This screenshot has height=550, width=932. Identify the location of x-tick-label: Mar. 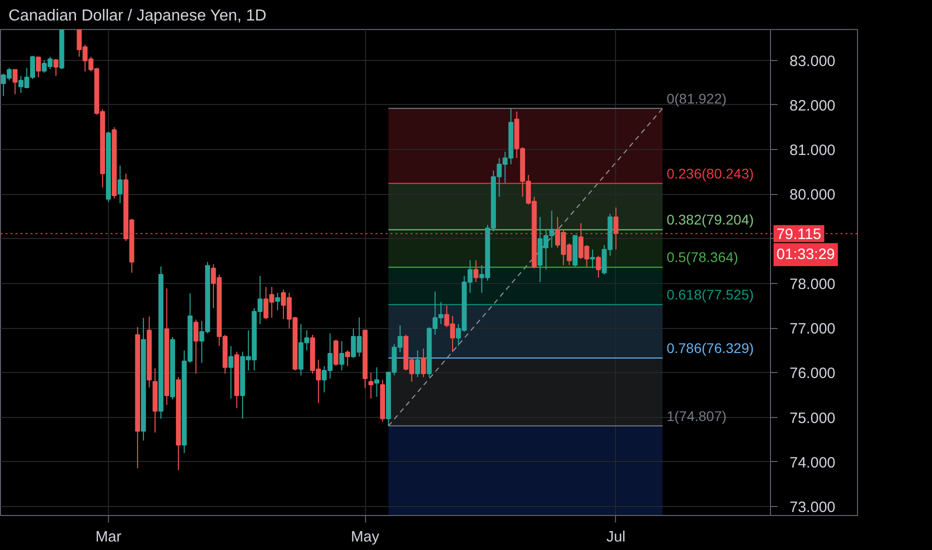
(109, 537).